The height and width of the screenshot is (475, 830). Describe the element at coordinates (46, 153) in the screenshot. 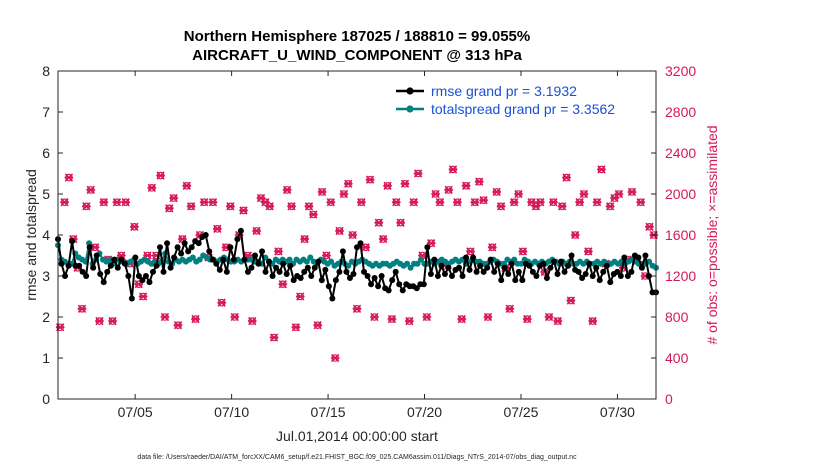

I see `y-left-tick-label: 6` at that location.